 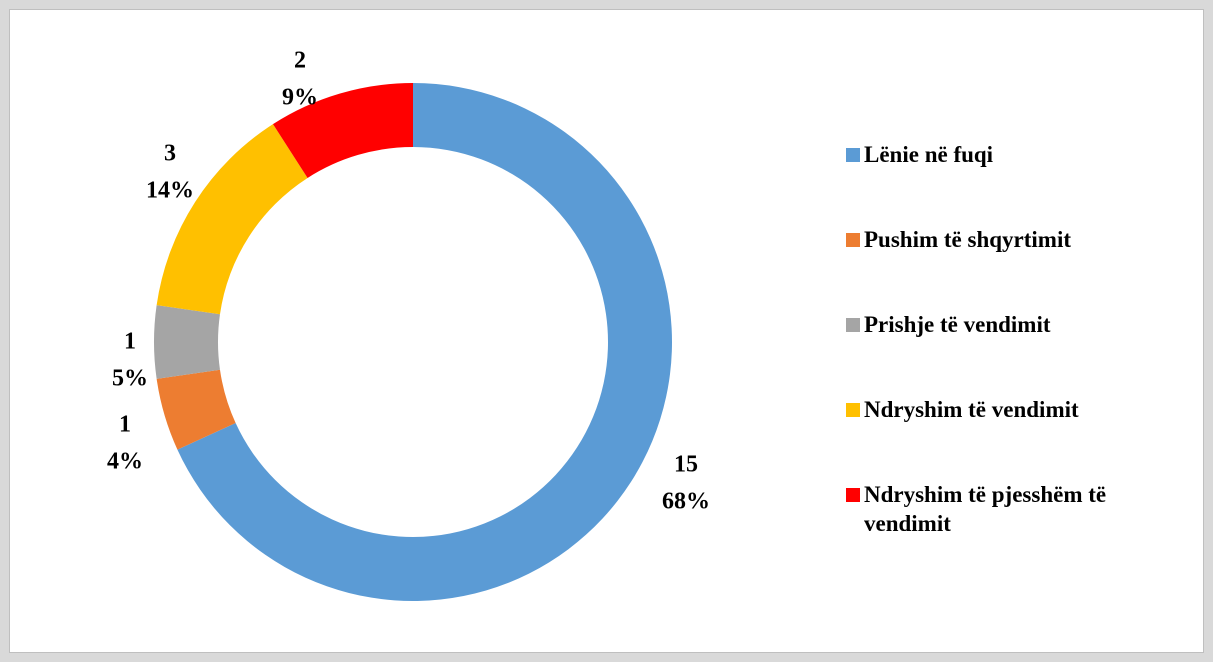 I want to click on legend-label: Ndryshim të pjesshëm të vendimit, so click(x=985, y=509).